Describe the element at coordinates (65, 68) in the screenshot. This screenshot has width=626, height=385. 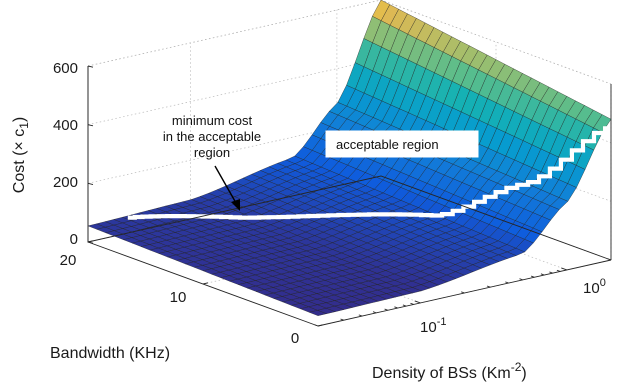
I see `z-tick-label: 600` at that location.